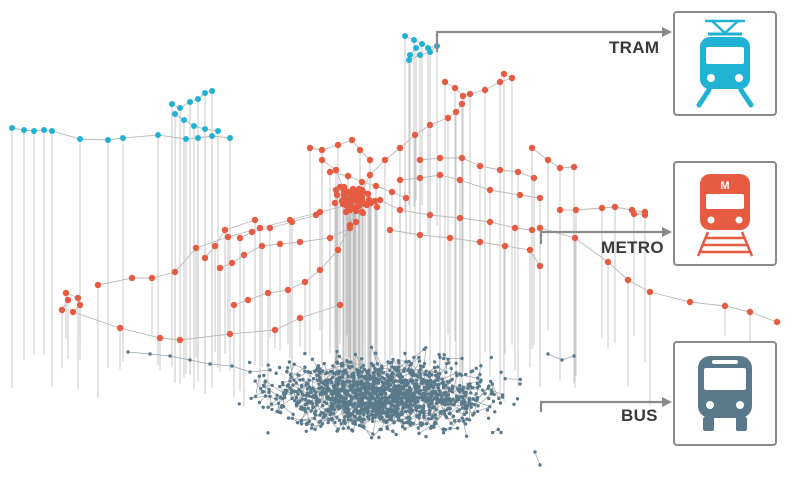 The height and width of the screenshot is (503, 793). What do you see at coordinates (724, 186) in the screenshot?
I see `metro-badge: M` at bounding box center [724, 186].